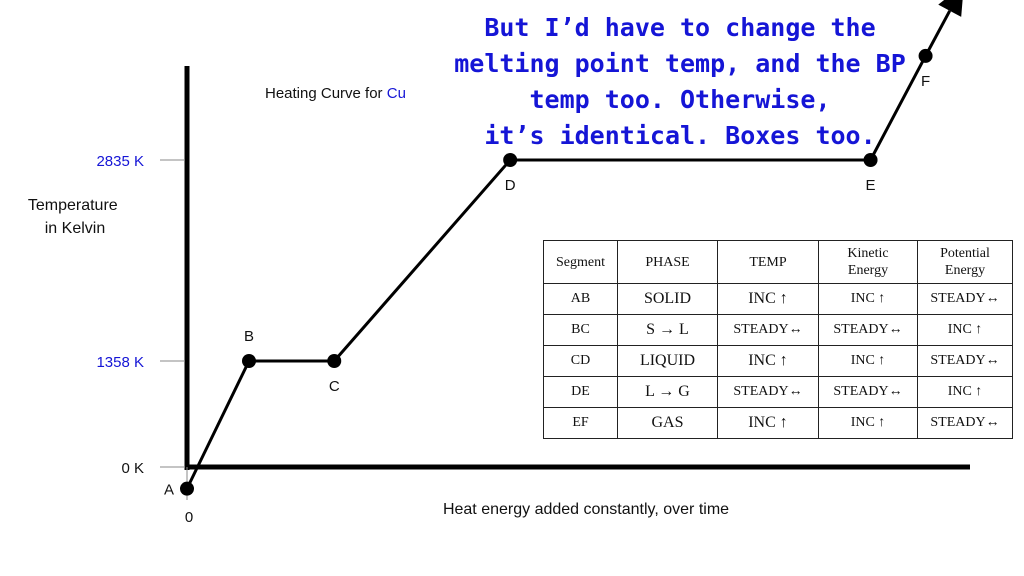  I want to click on caption-line-1: But I’d have to change the, so click(680, 27).